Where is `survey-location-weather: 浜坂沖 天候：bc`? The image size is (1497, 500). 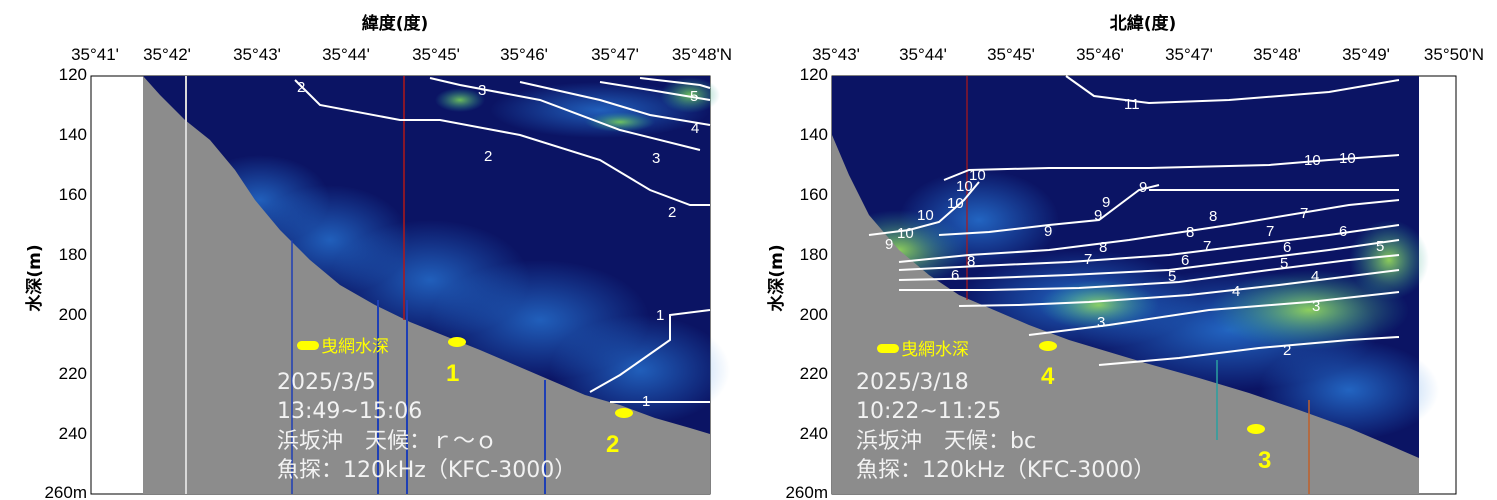
survey-location-weather: 浜坂沖 天候：bc is located at coordinates (946, 441).